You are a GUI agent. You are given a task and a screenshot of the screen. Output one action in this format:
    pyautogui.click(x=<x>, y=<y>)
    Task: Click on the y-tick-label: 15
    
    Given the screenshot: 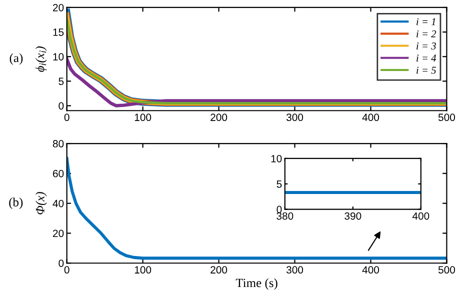 What is the action you would take?
    pyautogui.click(x=58, y=32)
    